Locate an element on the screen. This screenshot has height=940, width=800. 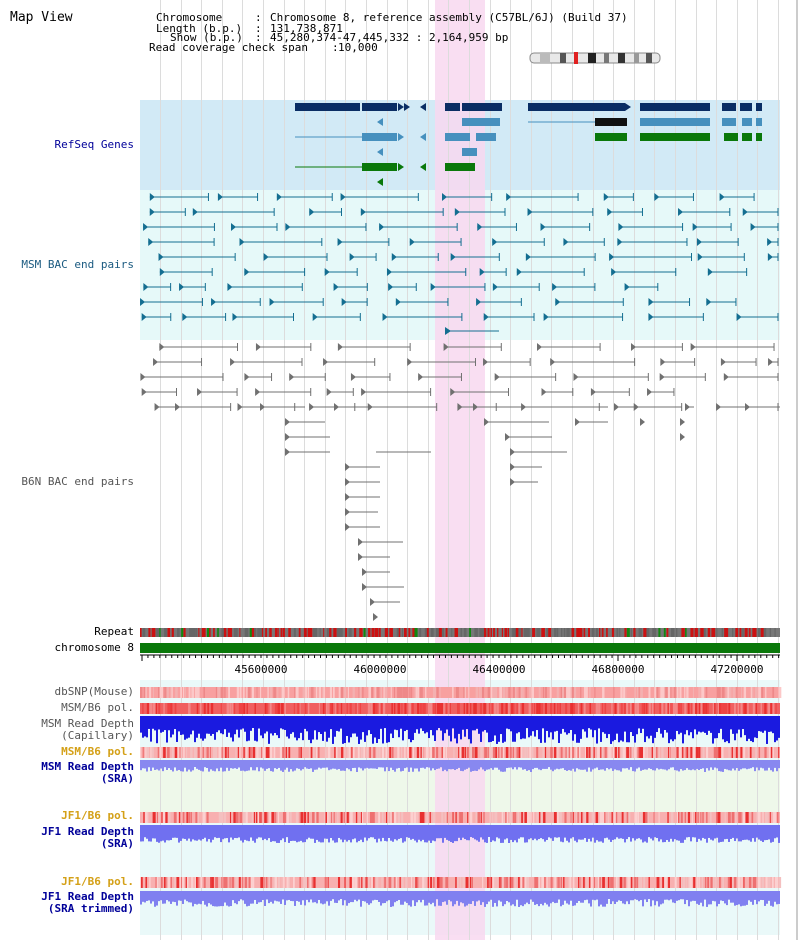
info-show-key: Show (b.p.) is located at coordinates (206, 37).